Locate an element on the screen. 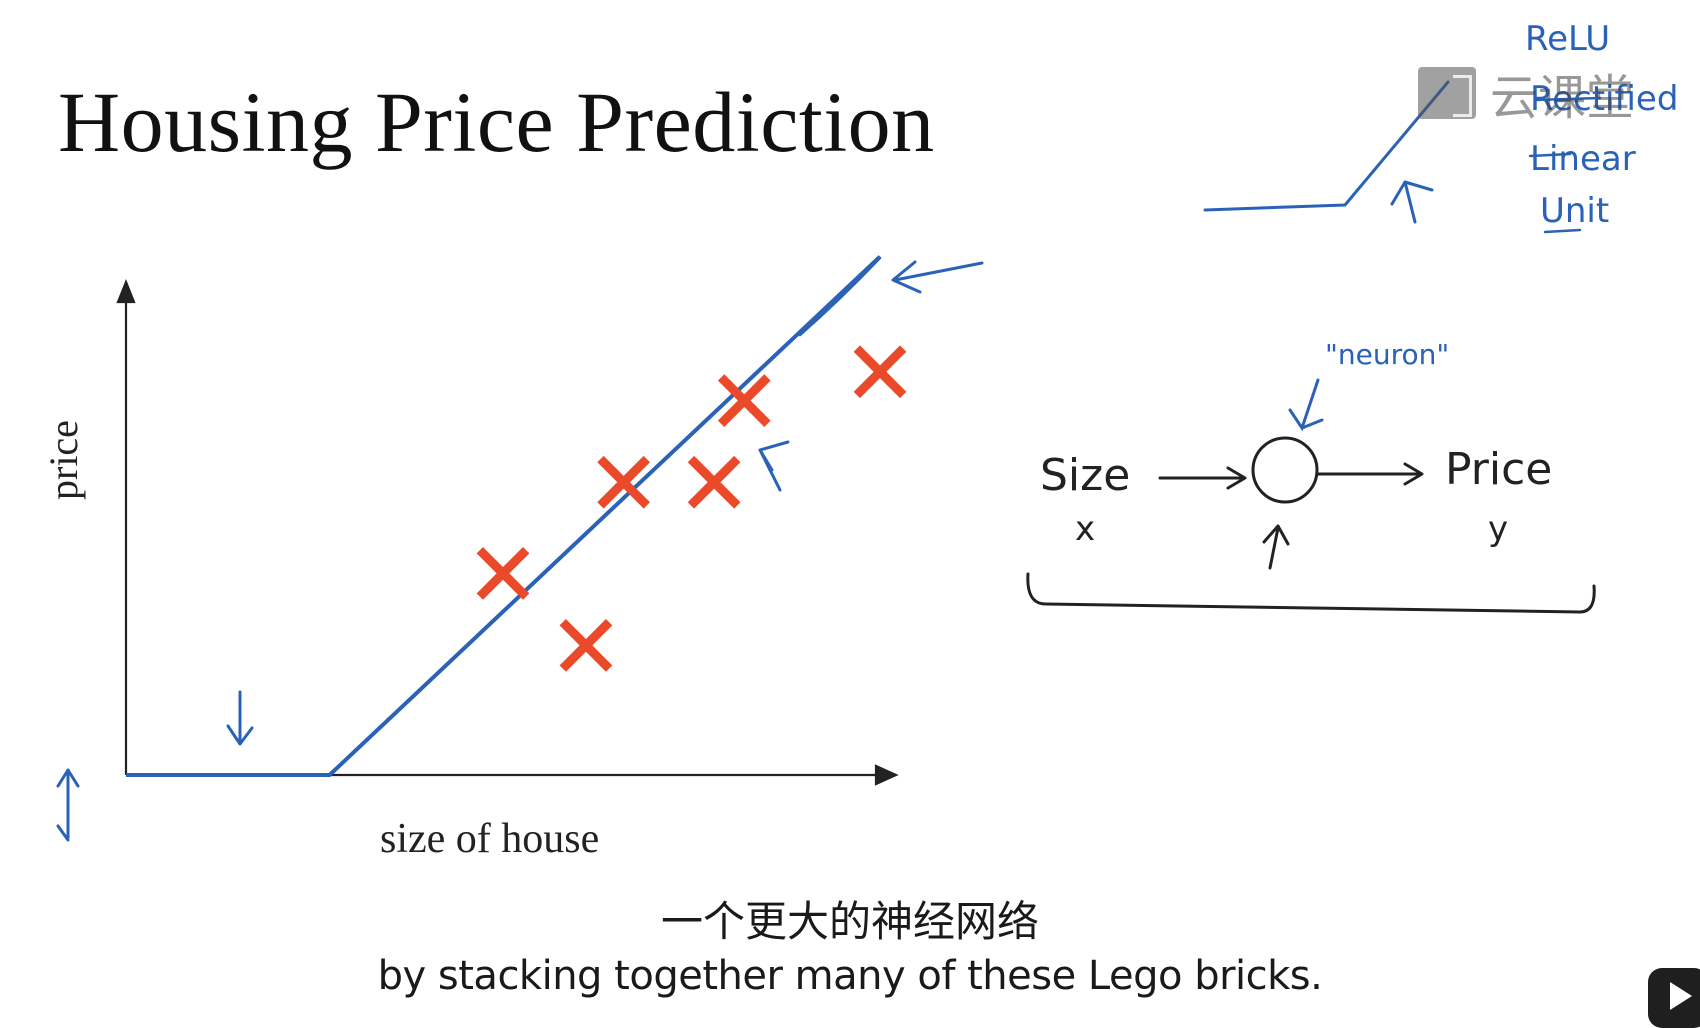 The width and height of the screenshot is (1700, 1028). relu-line-3: Linear is located at coordinates (1583, 159).